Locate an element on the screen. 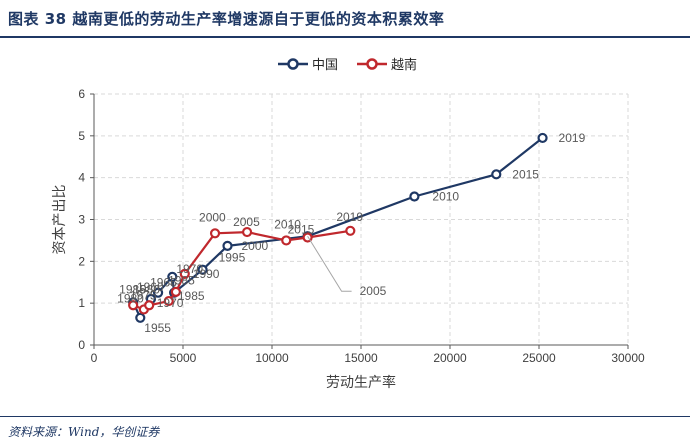 Image resolution: width=690 pixels, height=444 pixels. point-label-china: 2015 is located at coordinates (525, 174).